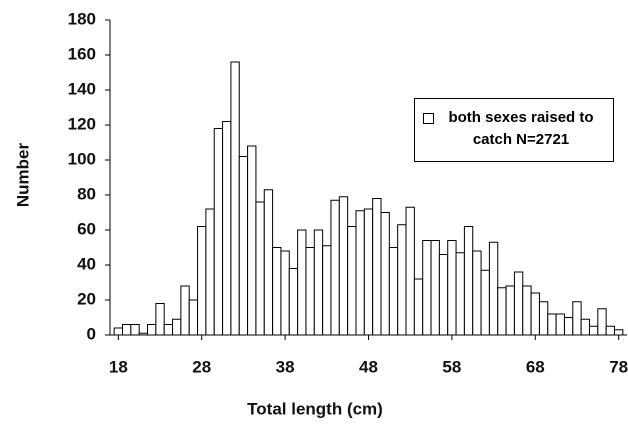 The height and width of the screenshot is (431, 628). I want to click on y-tick-label: 160, so click(82, 53).